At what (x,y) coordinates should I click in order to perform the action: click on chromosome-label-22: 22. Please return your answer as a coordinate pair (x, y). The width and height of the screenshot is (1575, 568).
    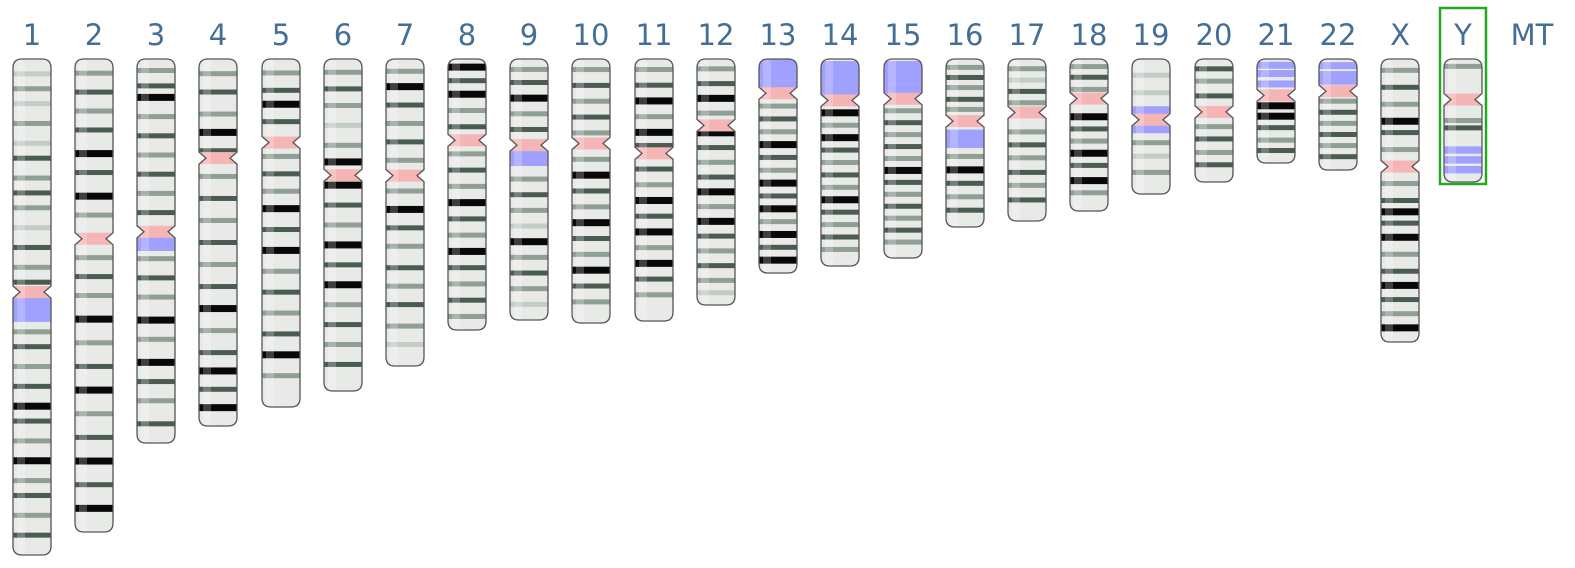
    Looking at the image, I should click on (1338, 35).